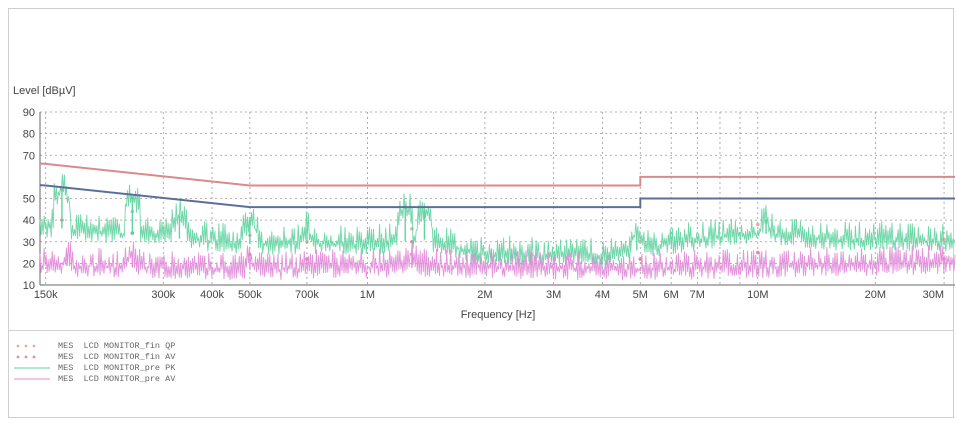 Image resolution: width=956 pixels, height=423 pixels. I want to click on x-tick-label: 4M, so click(602, 295).